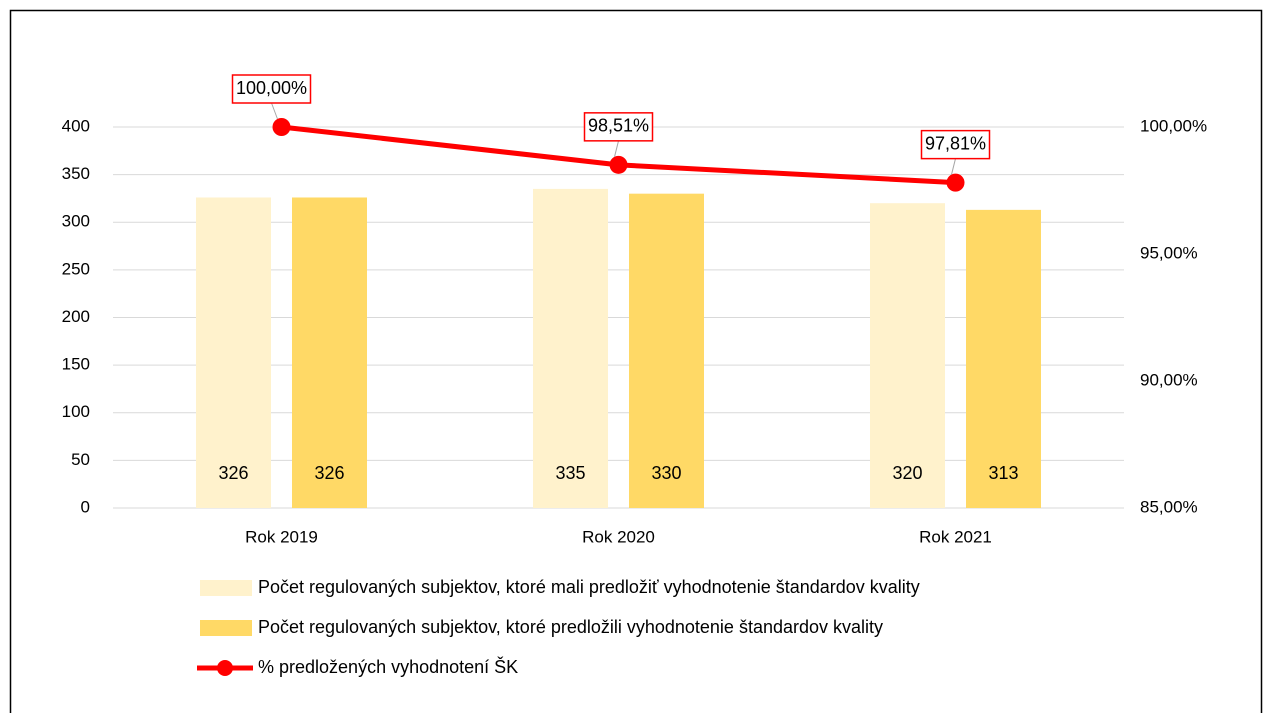 The width and height of the screenshot is (1263, 713). What do you see at coordinates (1173, 125) in the screenshot?
I see `y2-tick-label: 100,00%` at bounding box center [1173, 125].